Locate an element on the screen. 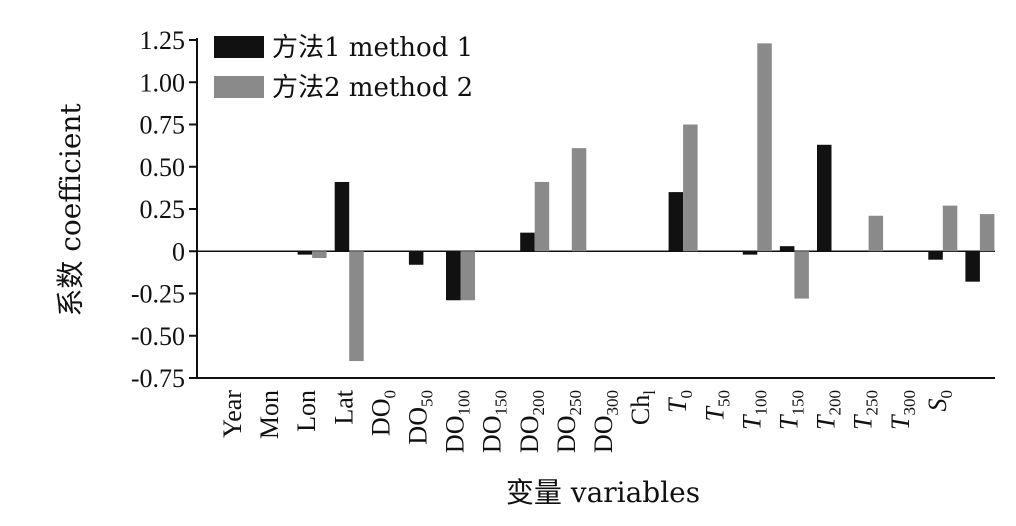  bar-method-1-do150 is located at coordinates (527, 242).